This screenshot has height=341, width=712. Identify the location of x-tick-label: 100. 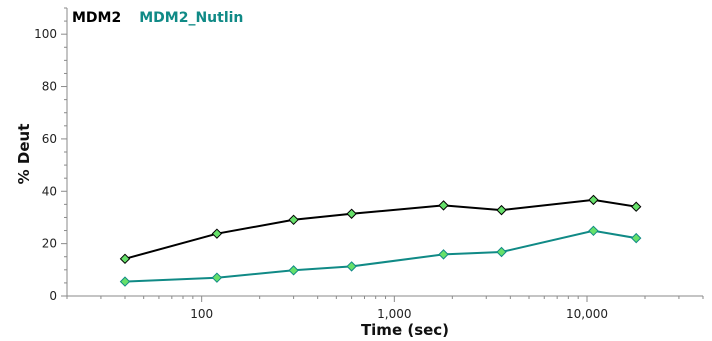
(201, 314).